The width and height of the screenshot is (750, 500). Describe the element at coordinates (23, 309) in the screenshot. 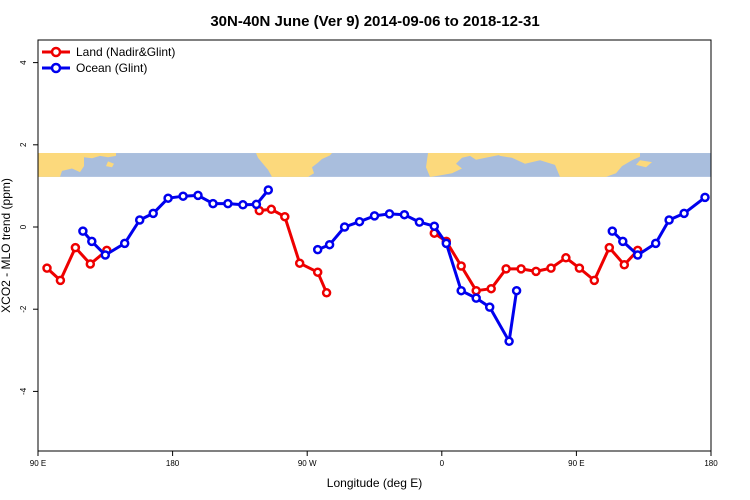

I see `y-tick-label: -2` at that location.